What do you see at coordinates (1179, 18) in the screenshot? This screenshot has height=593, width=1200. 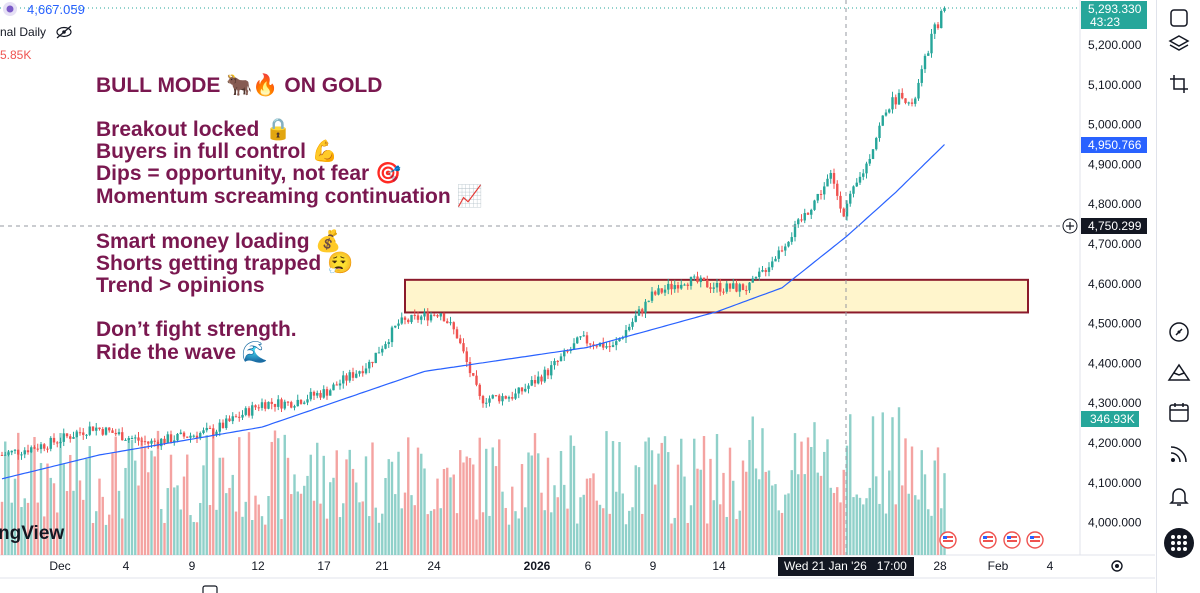 I see `chart-icon` at bounding box center [1179, 18].